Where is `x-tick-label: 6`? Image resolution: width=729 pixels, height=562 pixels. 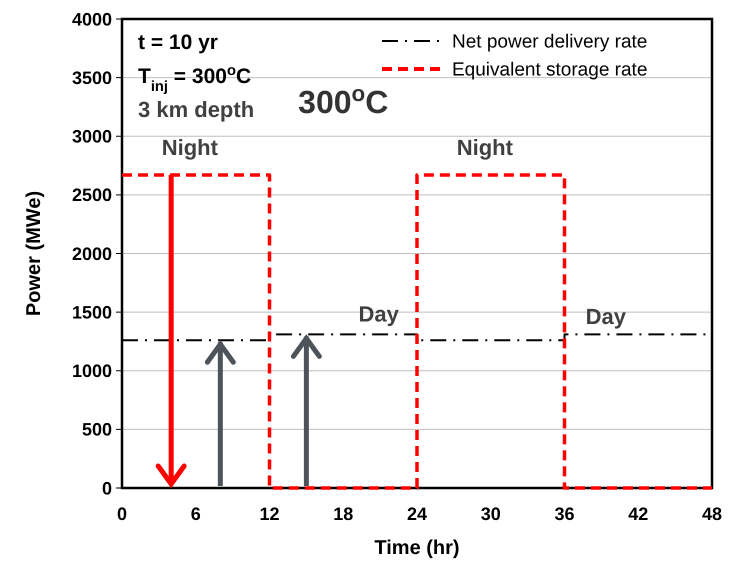
x-tick-label: 6 is located at coordinates (195, 514).